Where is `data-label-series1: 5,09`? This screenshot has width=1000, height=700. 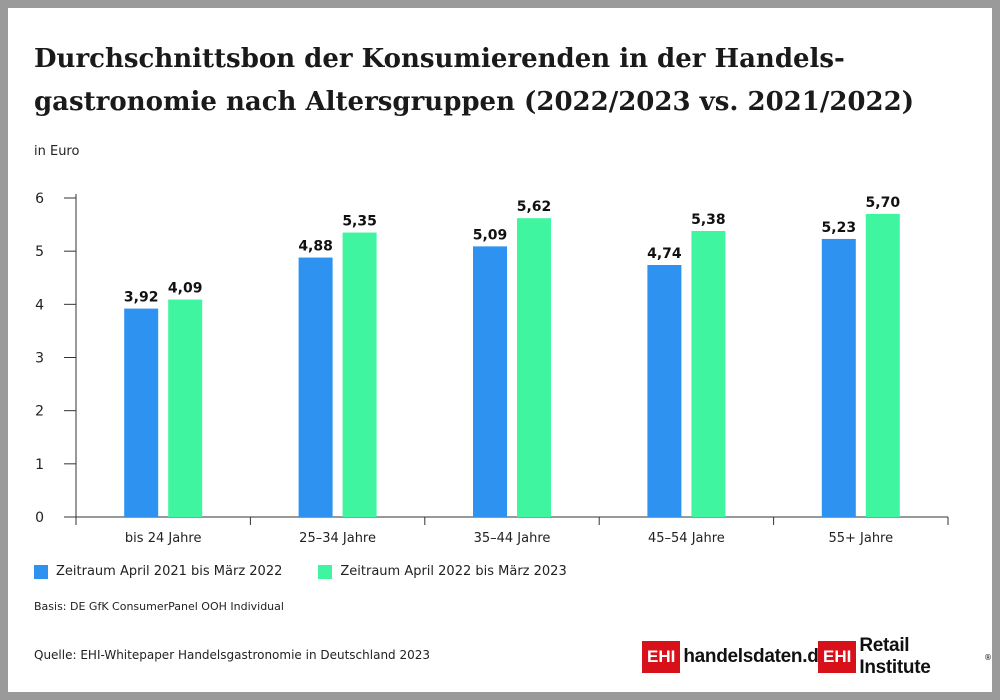
data-label-series1: 5,09 is located at coordinates (490, 235).